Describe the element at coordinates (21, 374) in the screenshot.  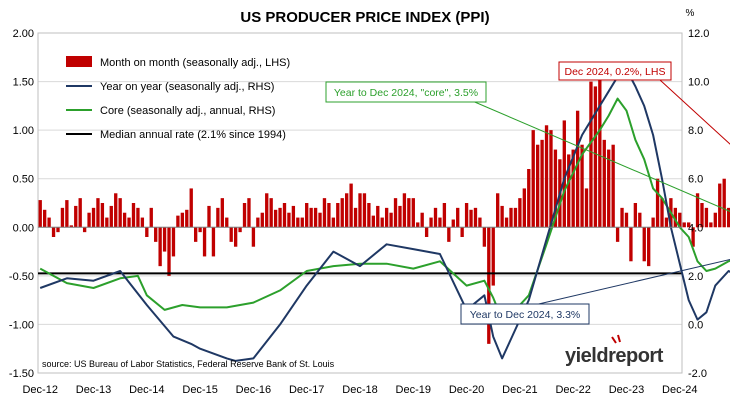
I see `left-axis-tick-label: -1.50` at that location.